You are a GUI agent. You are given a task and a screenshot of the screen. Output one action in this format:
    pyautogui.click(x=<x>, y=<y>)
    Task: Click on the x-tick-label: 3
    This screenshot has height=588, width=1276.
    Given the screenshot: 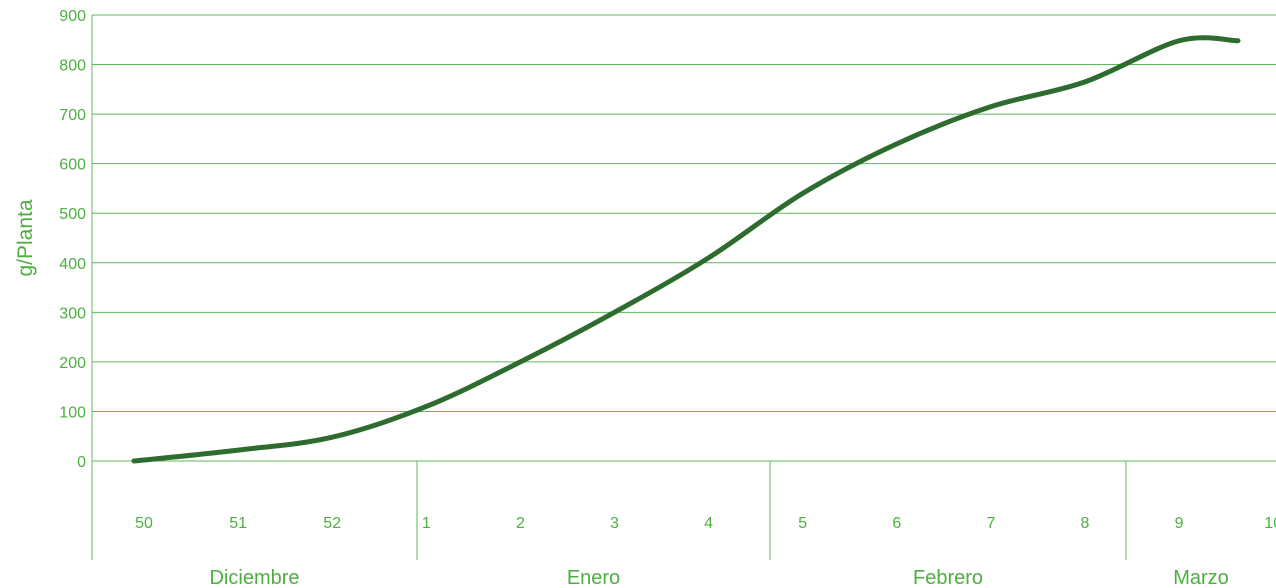 What is the action you would take?
    pyautogui.click(x=614, y=523)
    